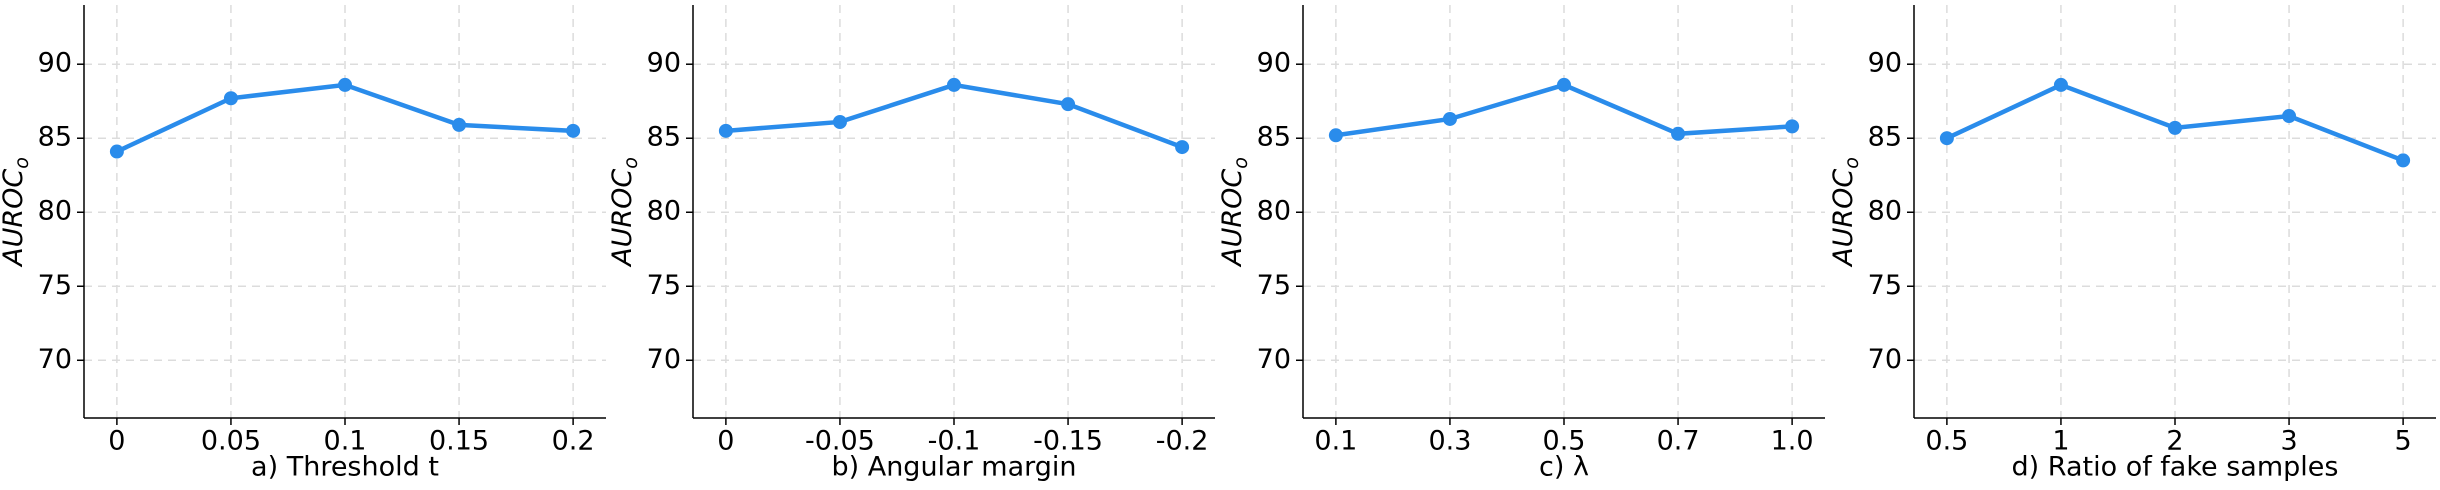  What do you see at coordinates (1564, 467) in the screenshot?
I see `x-axis-label: c) λ` at bounding box center [1564, 467].